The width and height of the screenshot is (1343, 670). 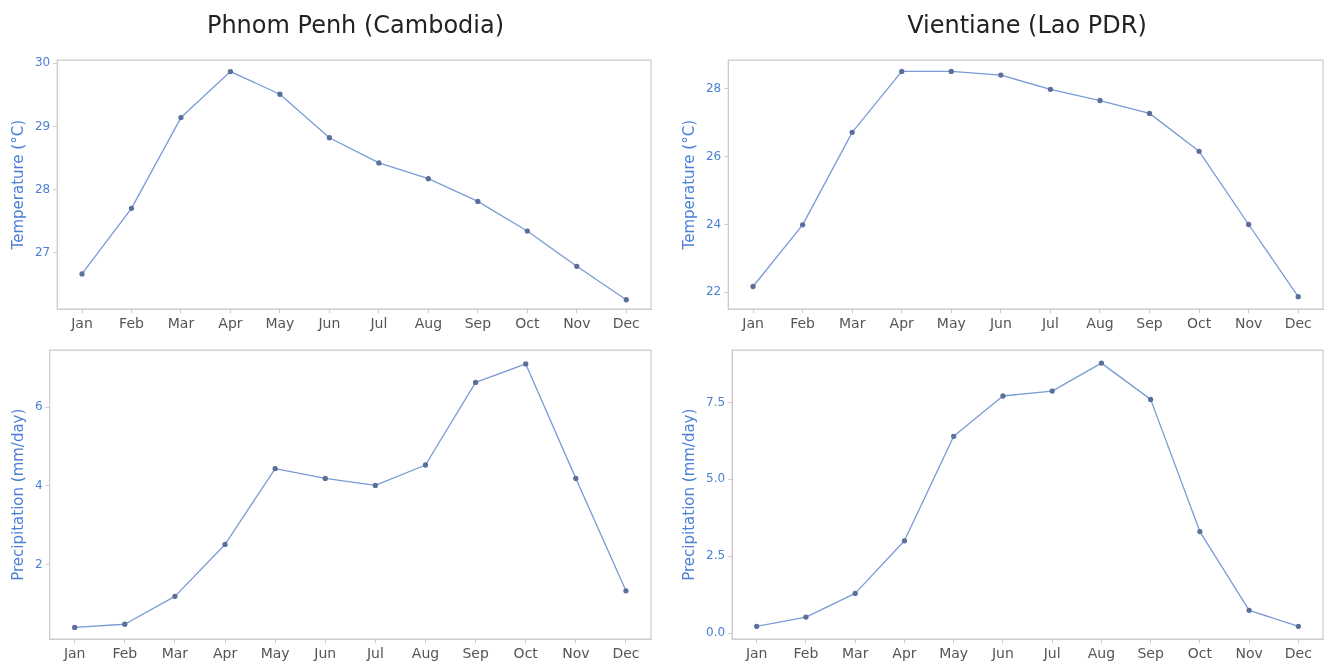 What do you see at coordinates (42, 125) in the screenshot?
I see `y-tick-label: 29` at bounding box center [42, 125].